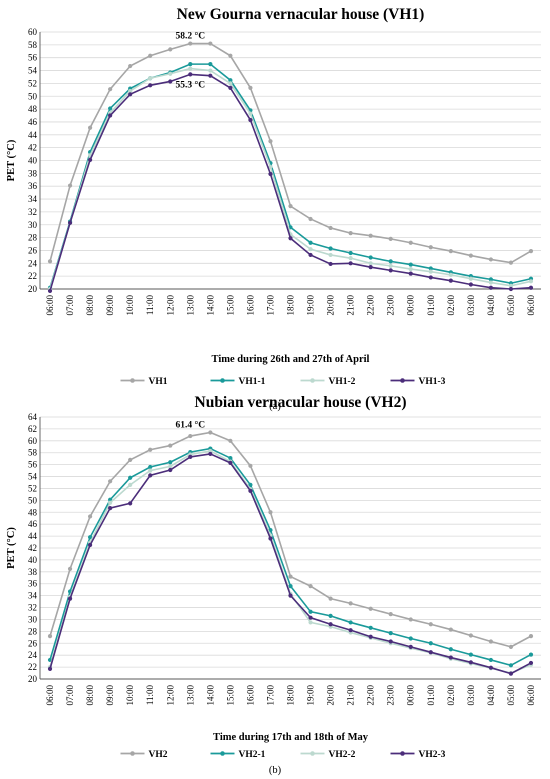 The image size is (550, 779). What do you see at coordinates (191, 36) in the screenshot?
I see `annotation: 58.2 °C` at bounding box center [191, 36].